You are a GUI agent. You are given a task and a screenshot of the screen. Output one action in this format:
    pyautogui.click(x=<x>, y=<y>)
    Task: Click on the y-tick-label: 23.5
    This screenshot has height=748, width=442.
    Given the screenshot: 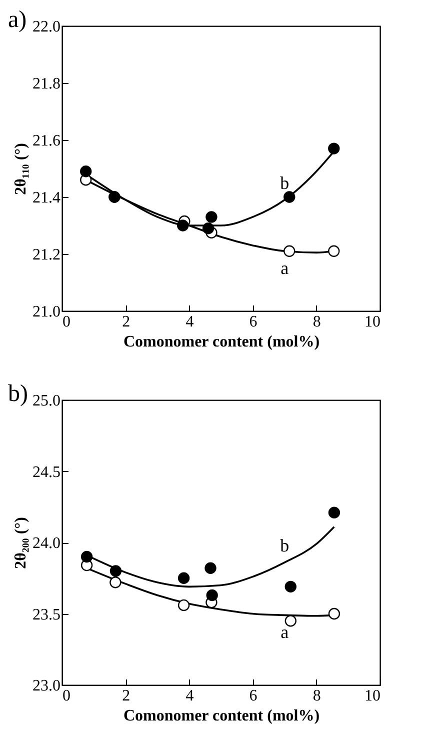 What is the action you would take?
    pyautogui.click(x=46, y=615)
    